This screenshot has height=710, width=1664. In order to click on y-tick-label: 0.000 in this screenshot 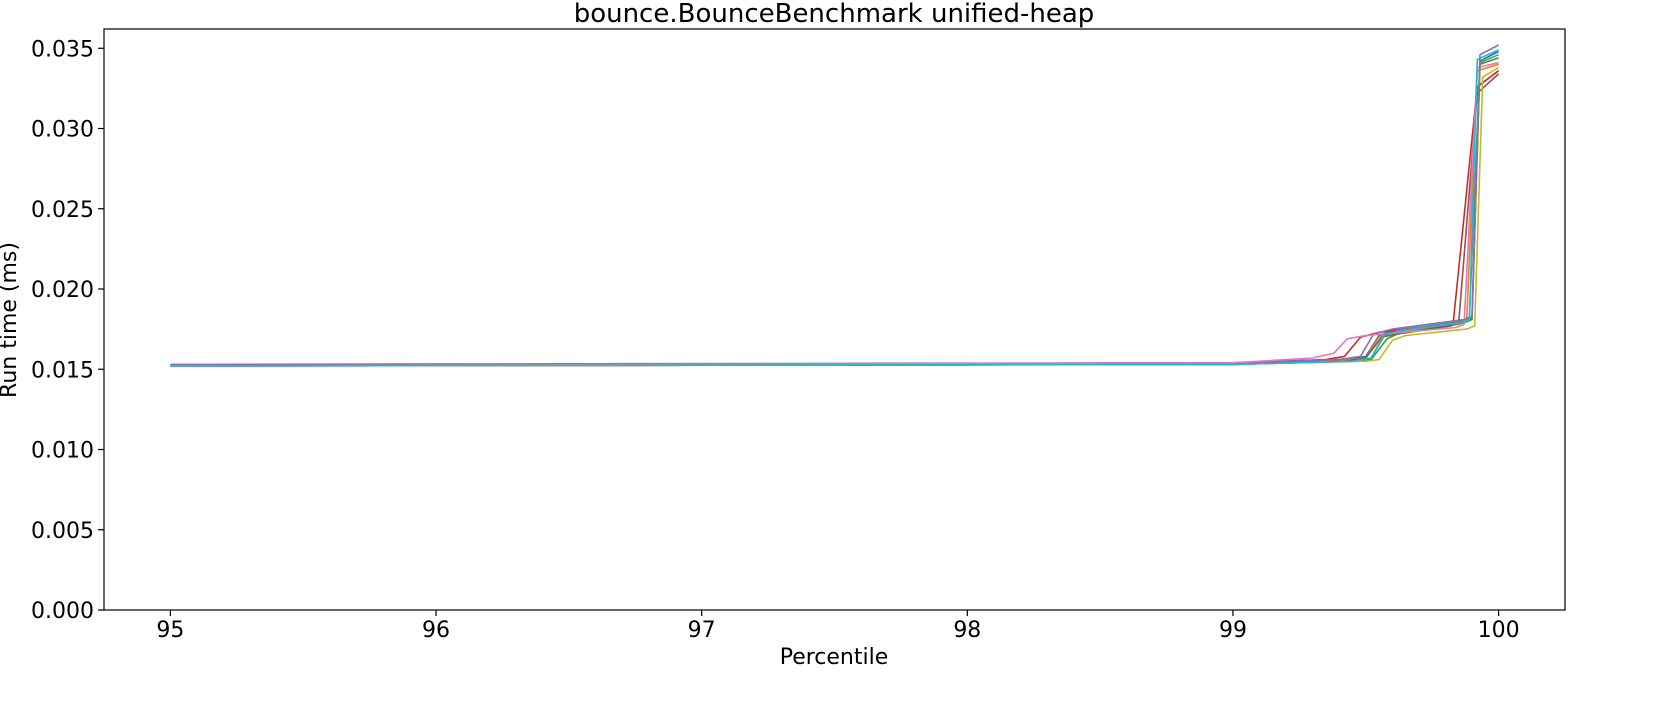, I will do `click(62, 611)`.